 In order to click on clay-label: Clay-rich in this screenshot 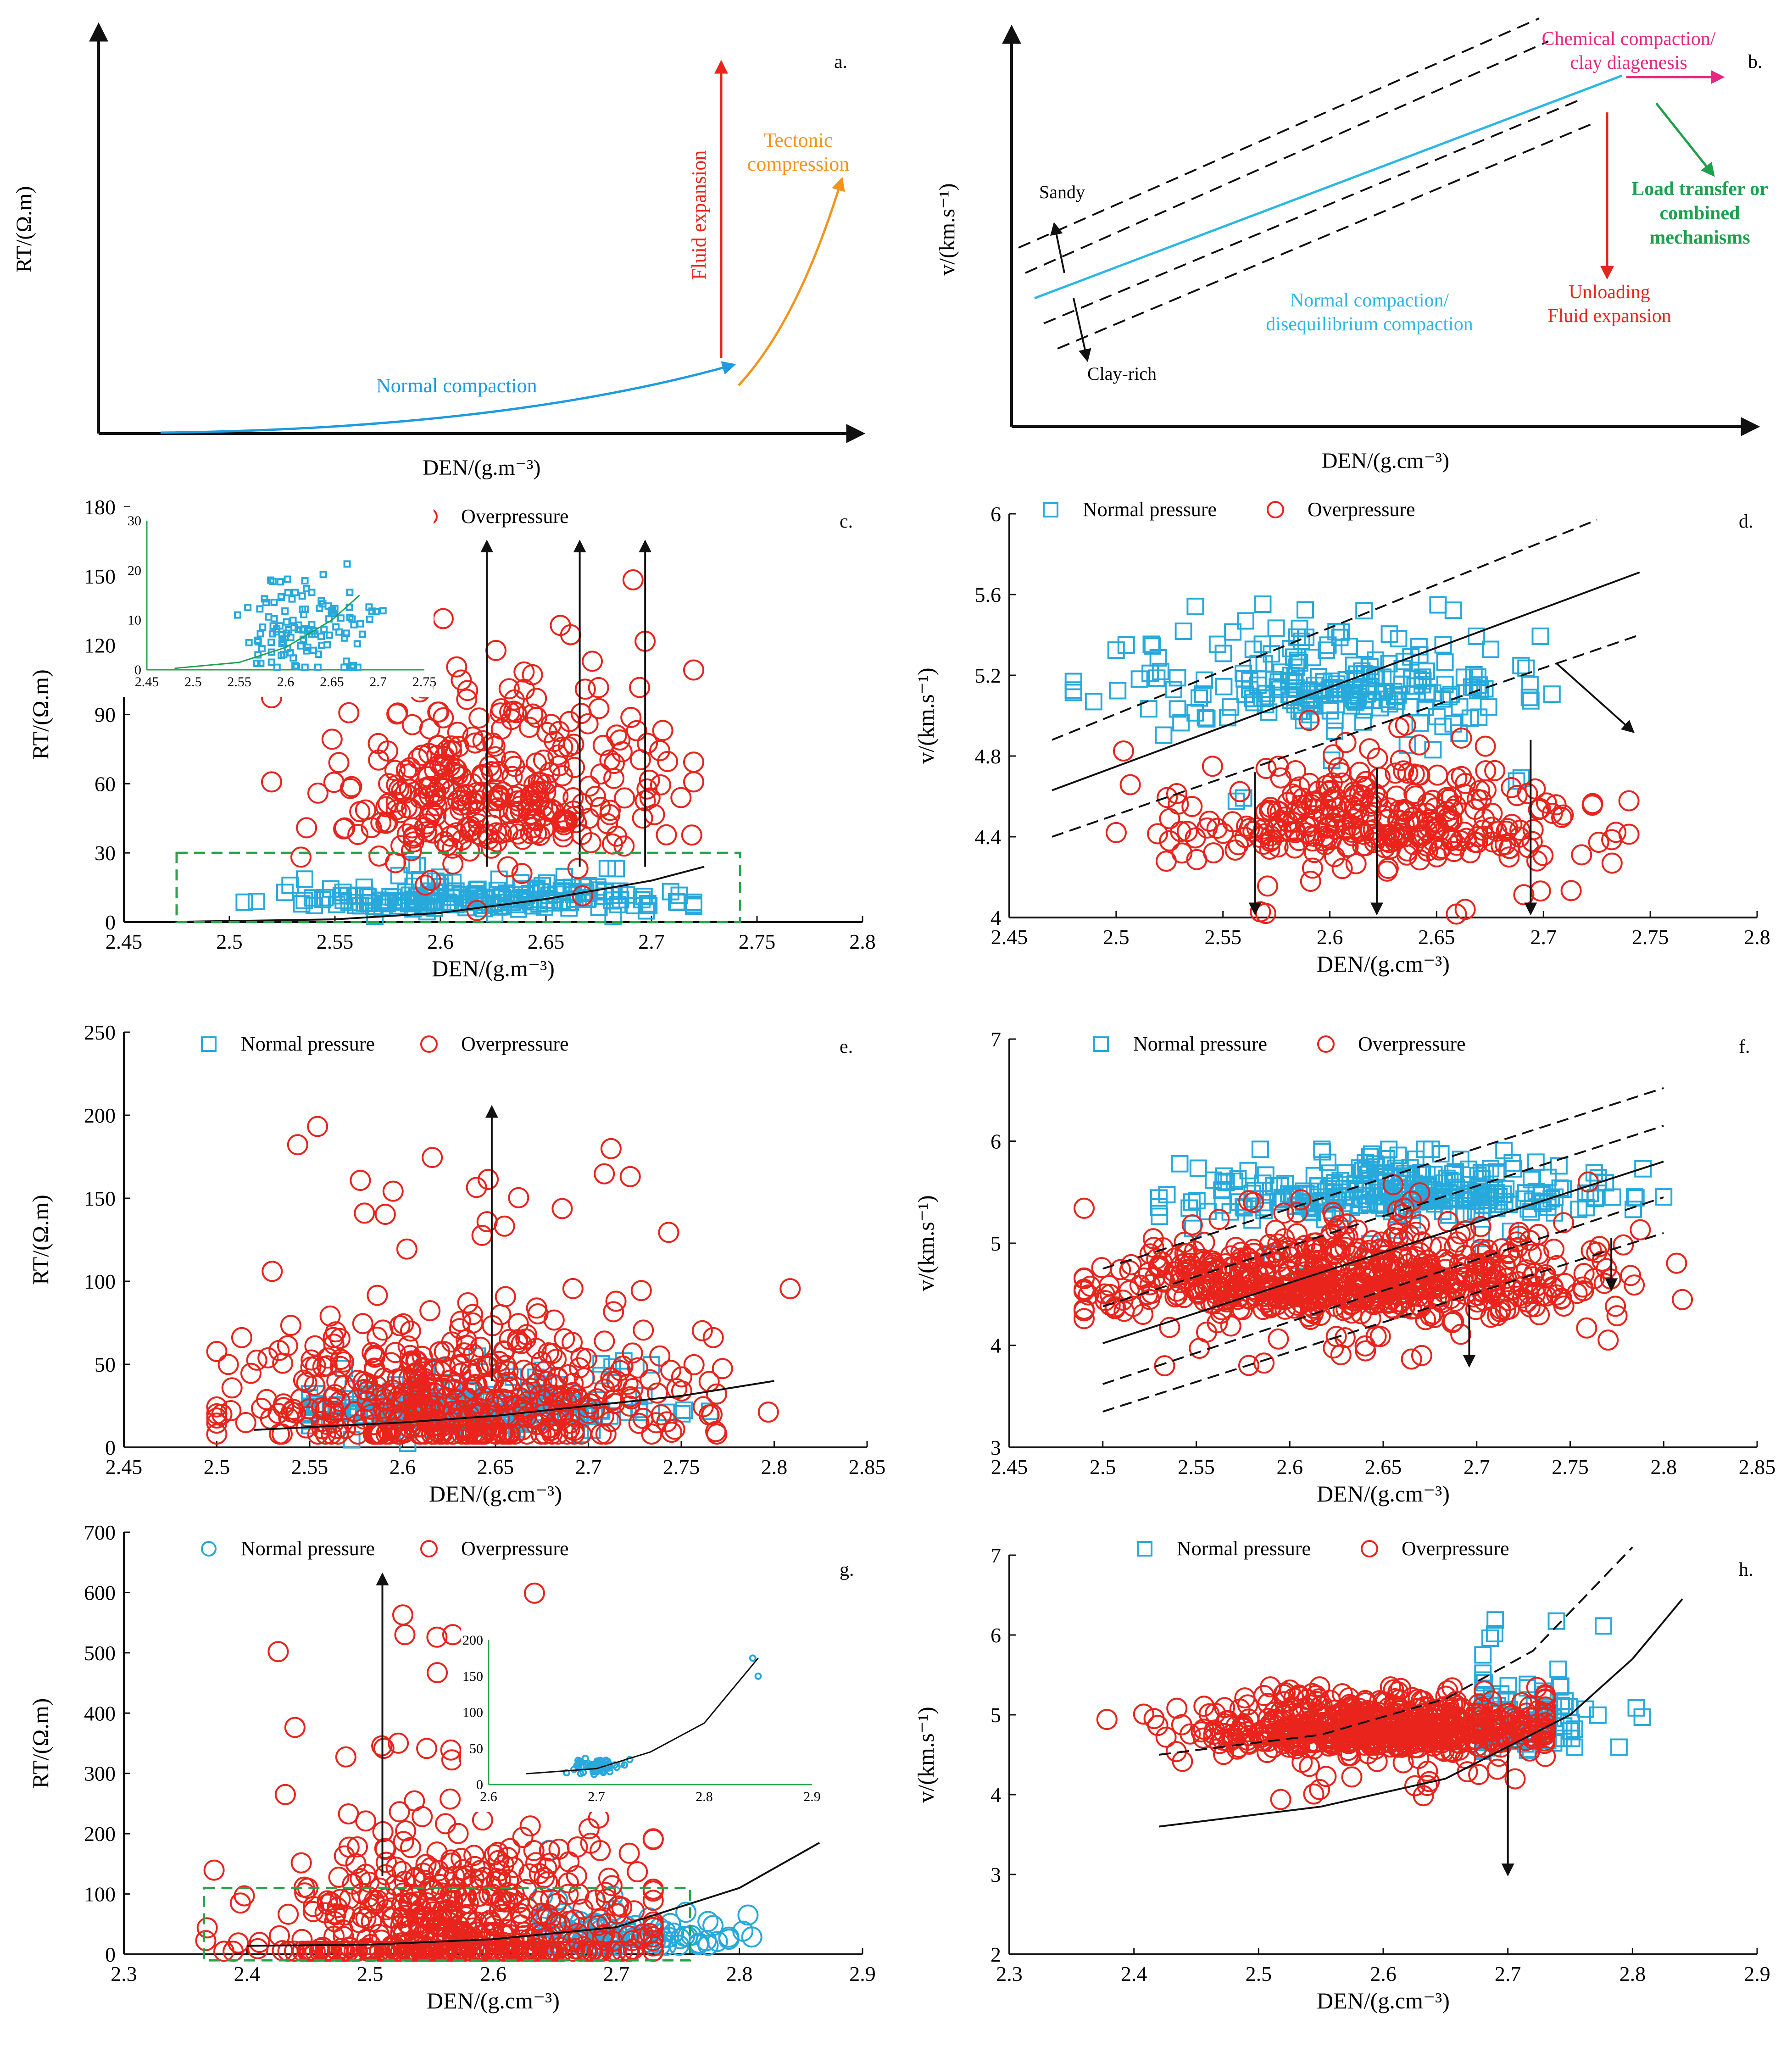, I will do `click(1122, 373)`.